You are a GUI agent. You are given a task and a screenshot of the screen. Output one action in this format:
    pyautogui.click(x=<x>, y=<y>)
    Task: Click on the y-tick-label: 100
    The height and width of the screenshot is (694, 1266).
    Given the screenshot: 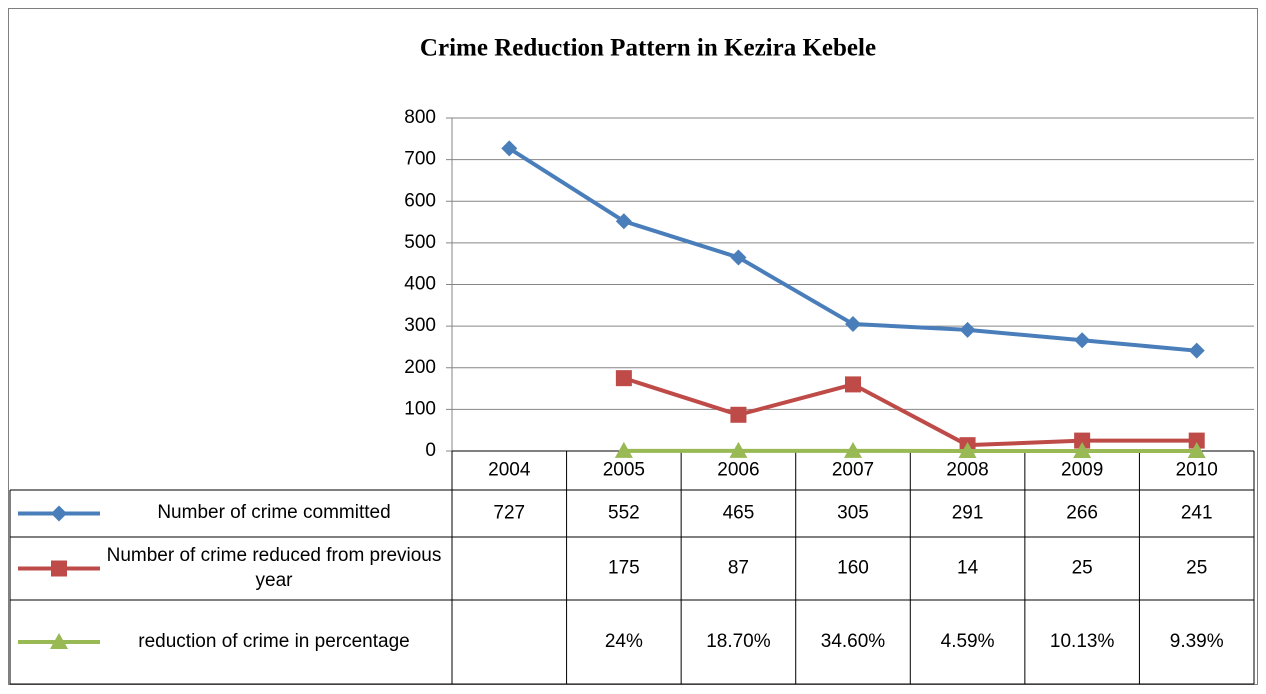 What is the action you would take?
    pyautogui.click(x=420, y=408)
    